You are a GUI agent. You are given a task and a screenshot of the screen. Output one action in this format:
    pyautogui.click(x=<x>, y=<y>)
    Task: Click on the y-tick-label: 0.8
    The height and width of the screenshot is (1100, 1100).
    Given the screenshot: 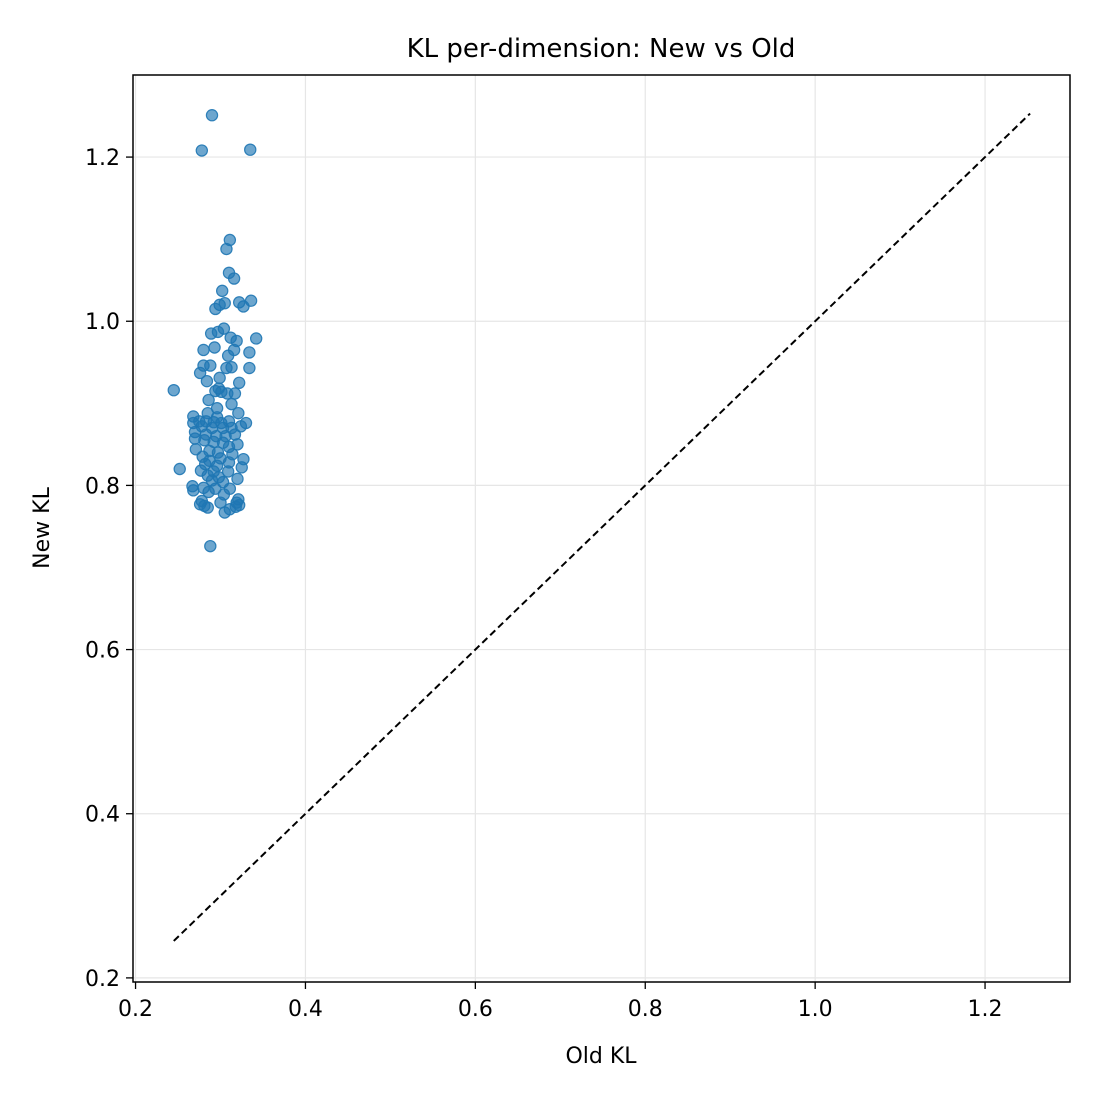 What is the action you would take?
    pyautogui.click(x=102, y=486)
    